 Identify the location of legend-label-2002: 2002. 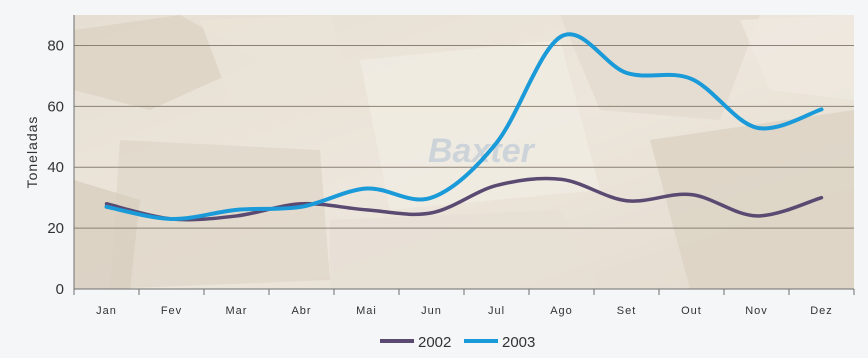
(434, 342).